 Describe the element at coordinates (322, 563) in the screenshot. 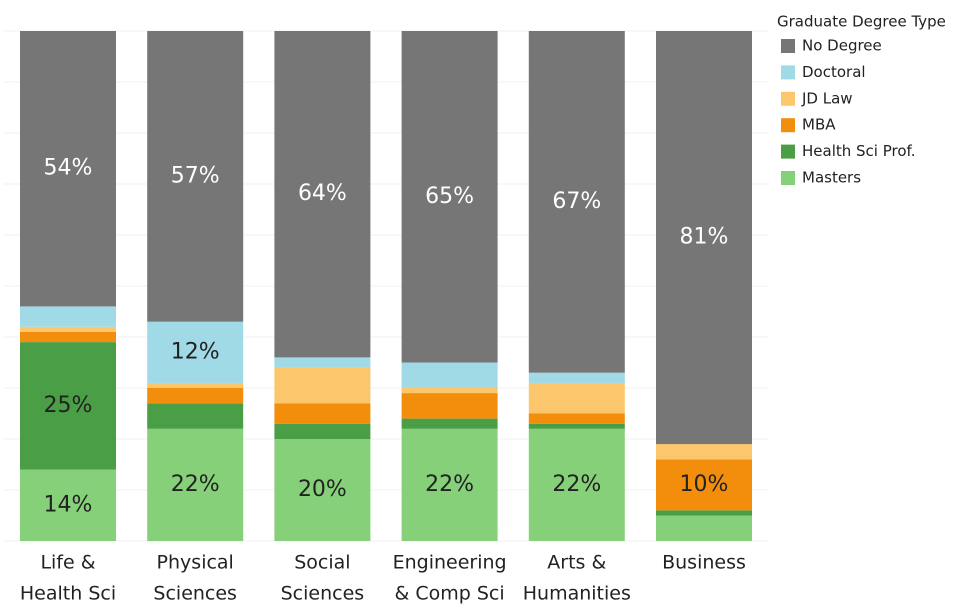

I see `x-tick-label: Social` at that location.